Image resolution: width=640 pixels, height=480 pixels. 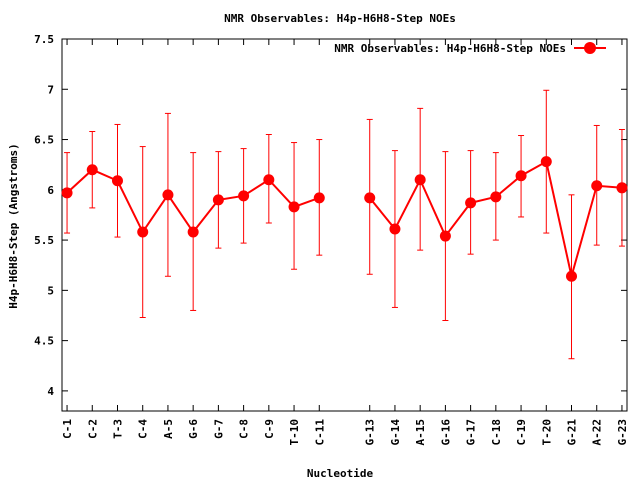 I want to click on y-tick-label: 6, so click(x=50, y=190).